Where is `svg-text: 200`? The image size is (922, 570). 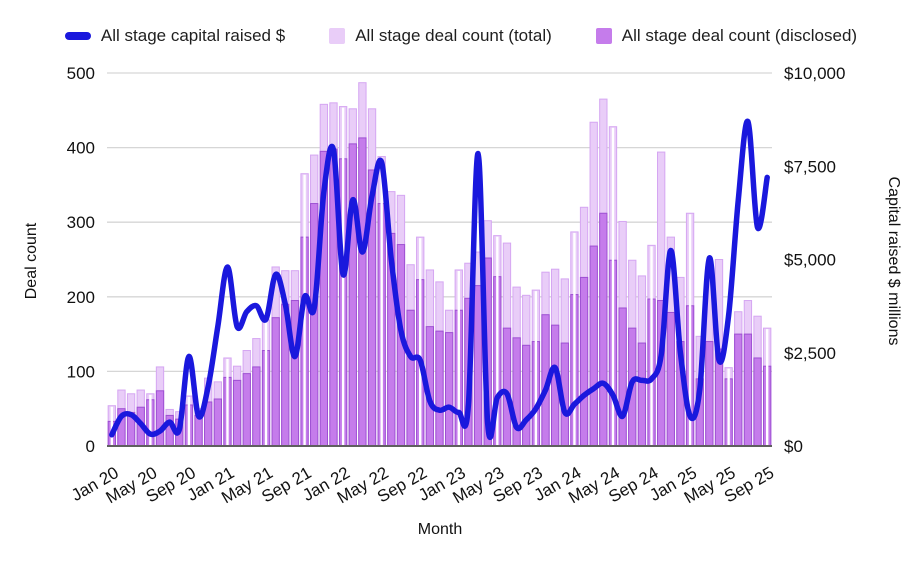 svg-text: 200 is located at coordinates (81, 297).